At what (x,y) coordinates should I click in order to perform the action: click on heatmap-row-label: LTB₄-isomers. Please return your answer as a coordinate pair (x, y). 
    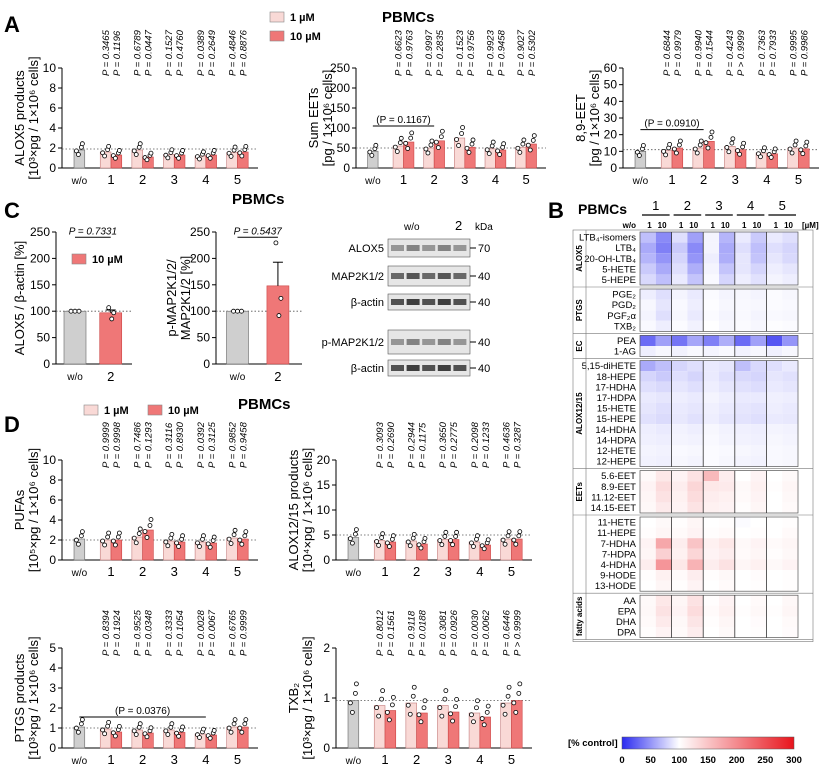
    Looking at the image, I should click on (607, 238).